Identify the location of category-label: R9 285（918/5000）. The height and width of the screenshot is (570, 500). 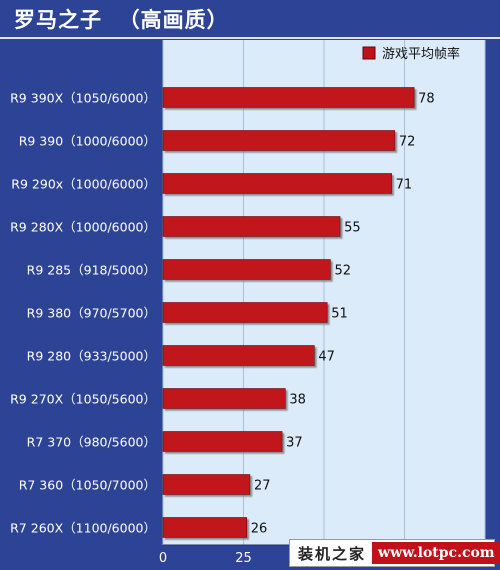
(91, 270).